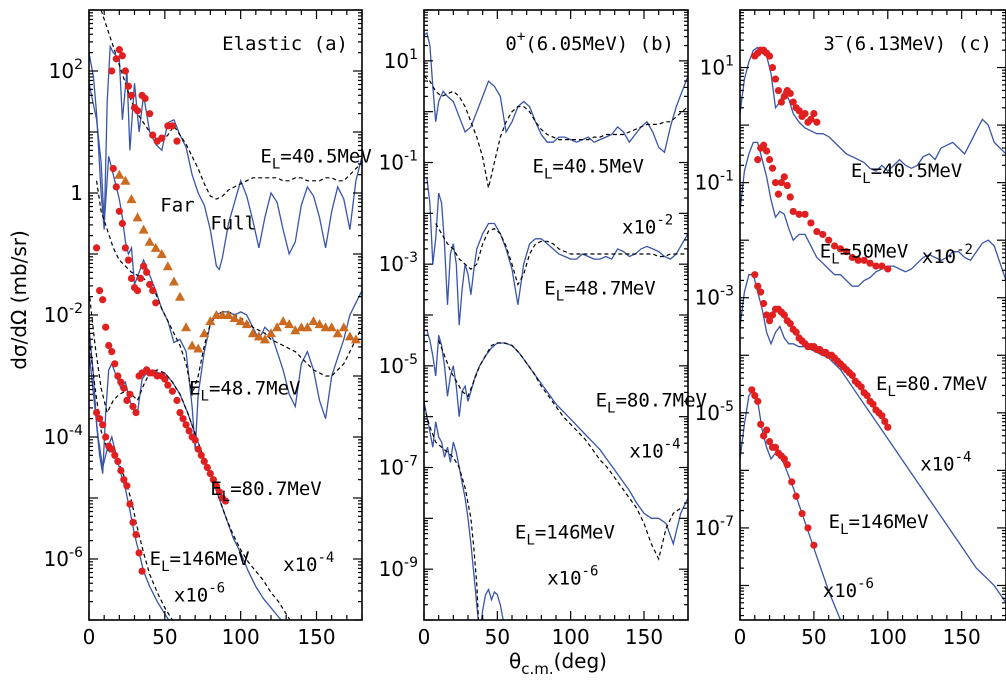 Image resolution: width=1006 pixels, height=681 pixels. Describe the element at coordinates (398, 263) in the screenshot. I see `y-tick-label: 10⁻³` at that location.